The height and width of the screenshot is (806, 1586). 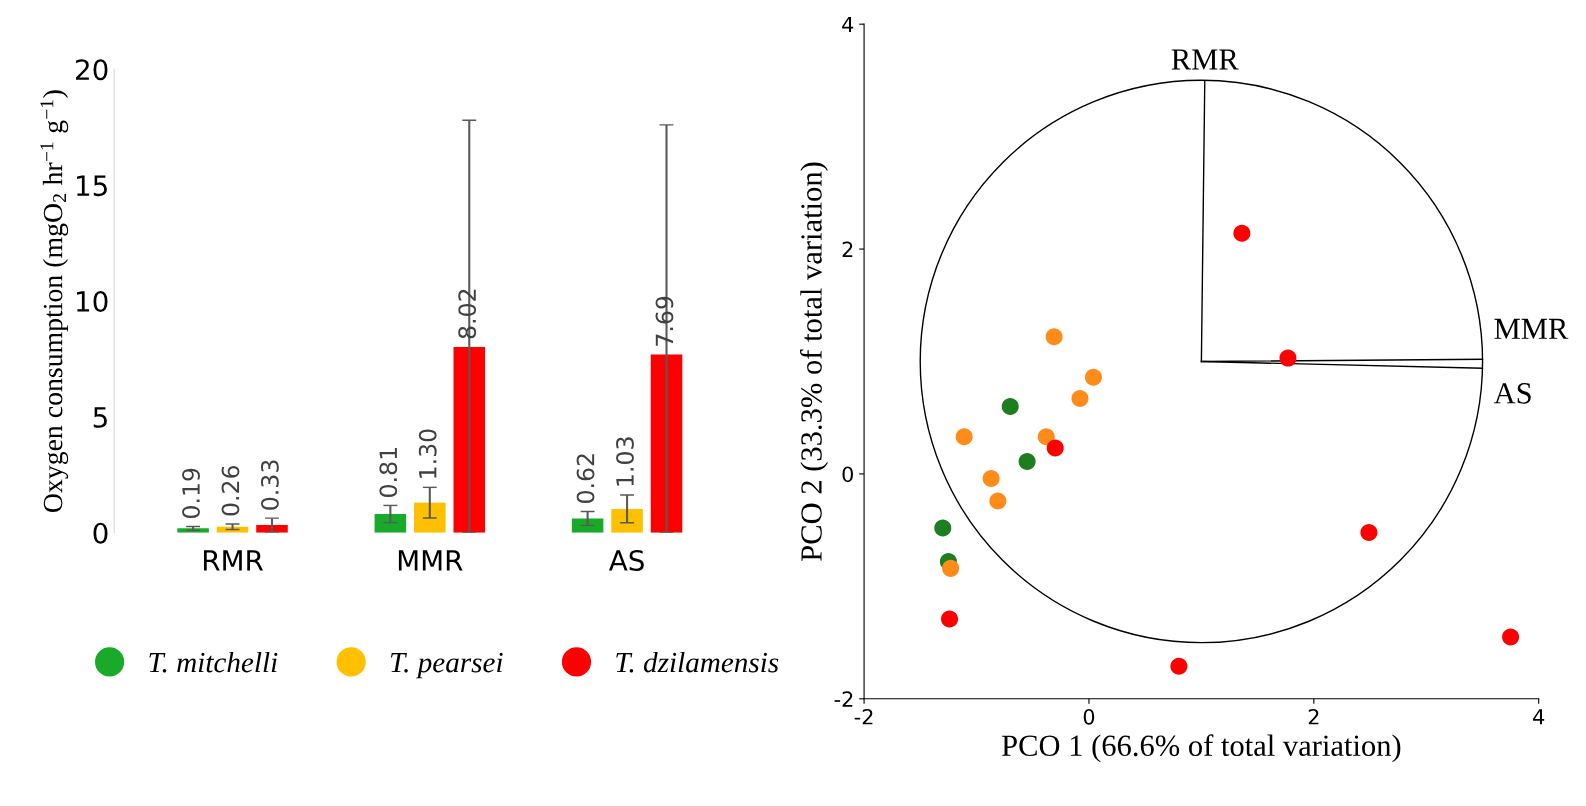 What do you see at coordinates (92, 301) in the screenshot?
I see `y-tick-label: 10` at bounding box center [92, 301].